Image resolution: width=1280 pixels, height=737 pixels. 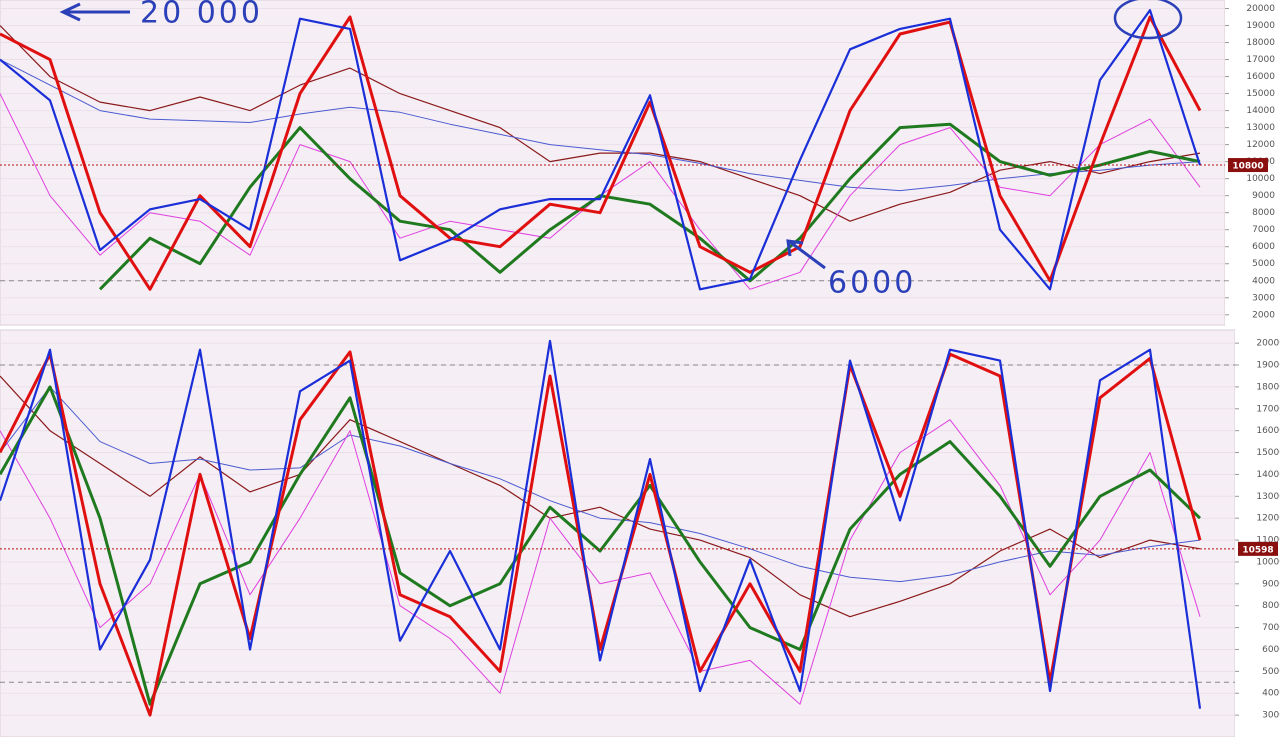 I want to click on axis-area, so click(x=1257, y=533).